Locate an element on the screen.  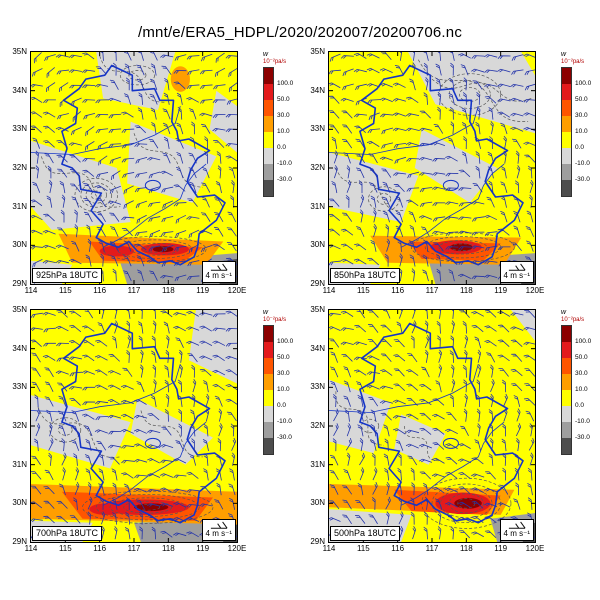
map-plot: 700hPa 18UTC 4 m s⁻¹ is located at coordinates (134, 426).